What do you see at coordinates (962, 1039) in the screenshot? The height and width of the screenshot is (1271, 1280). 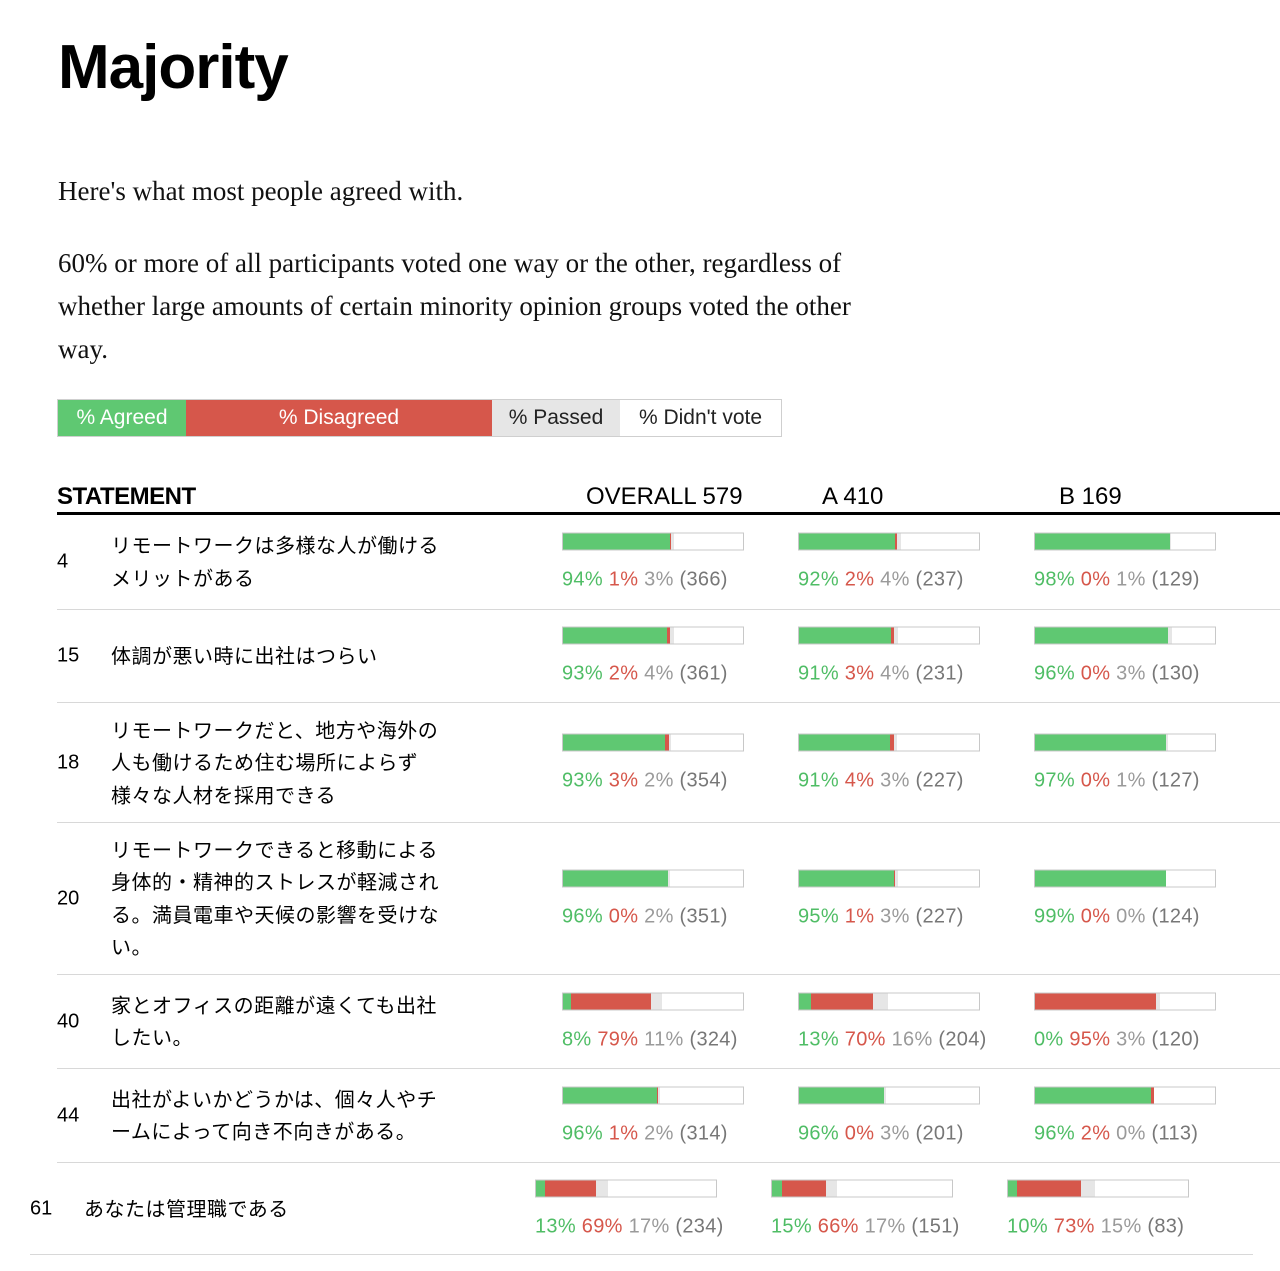 I see `vote-count: (204)` at bounding box center [962, 1039].